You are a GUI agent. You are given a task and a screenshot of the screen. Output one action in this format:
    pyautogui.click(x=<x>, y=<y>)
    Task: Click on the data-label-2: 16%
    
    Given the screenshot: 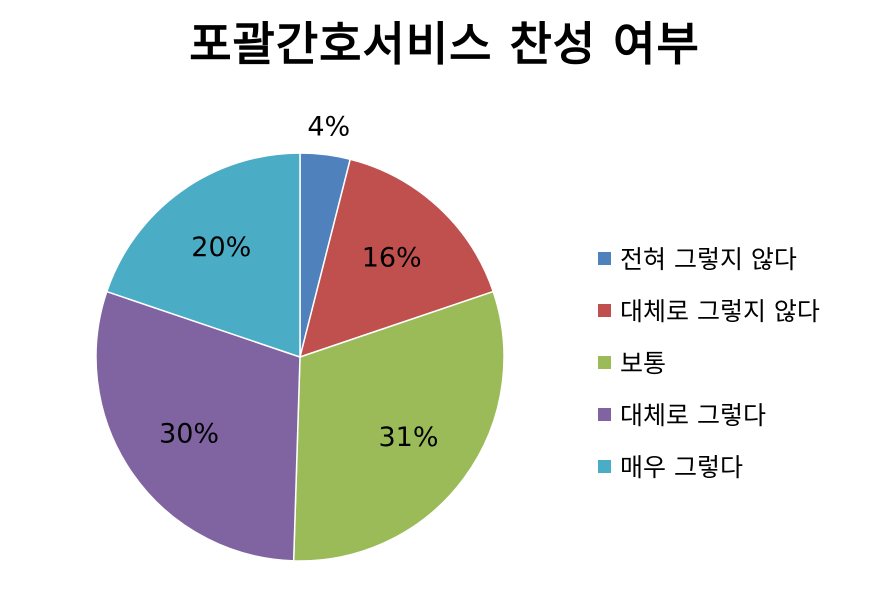 What is the action you would take?
    pyautogui.click(x=392, y=257)
    